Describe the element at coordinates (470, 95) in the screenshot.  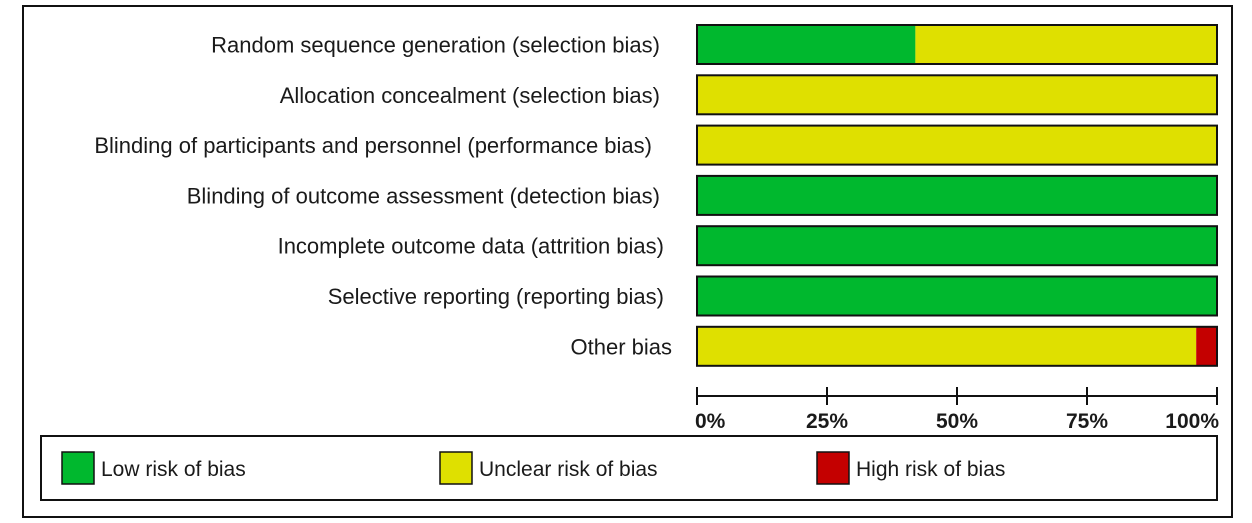
I see `category-label: Allocation concealment (selection bias)` at that location.